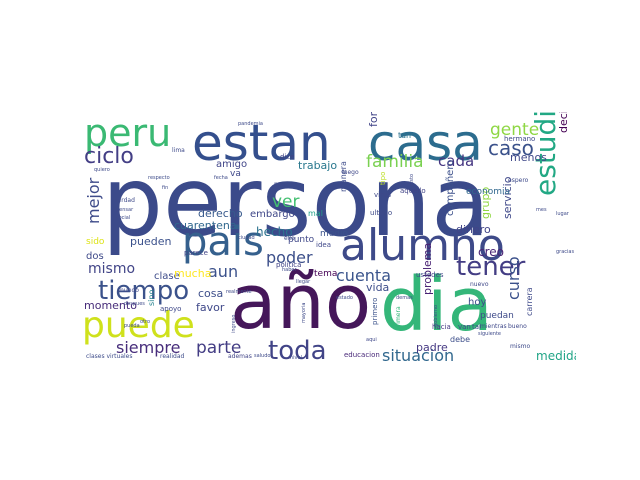 This screenshot has width=640, height=480. Describe the element at coordinates (125, 210) in the screenshot. I see `word-pensar: pensar` at that location.